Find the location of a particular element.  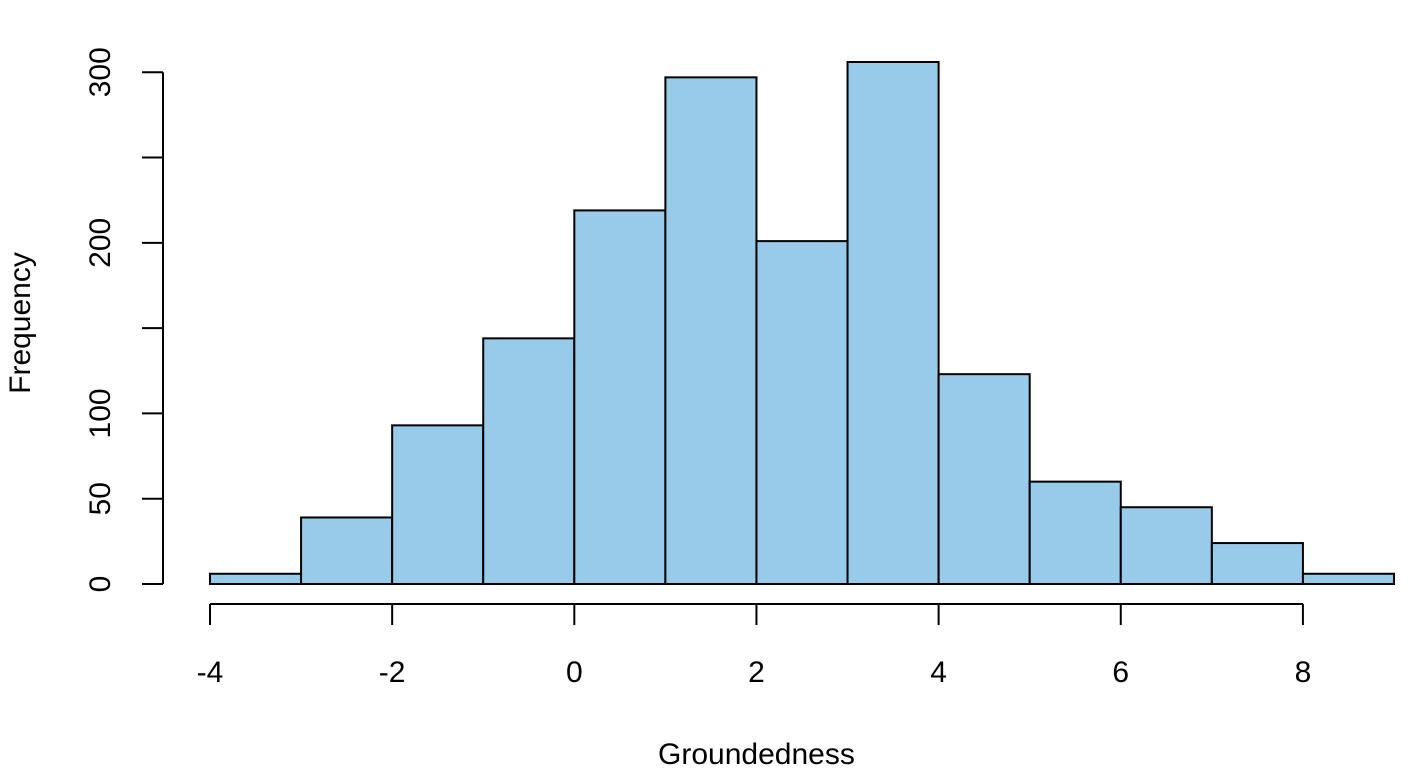

y-tick-label: 200 is located at coordinates (100, 243).